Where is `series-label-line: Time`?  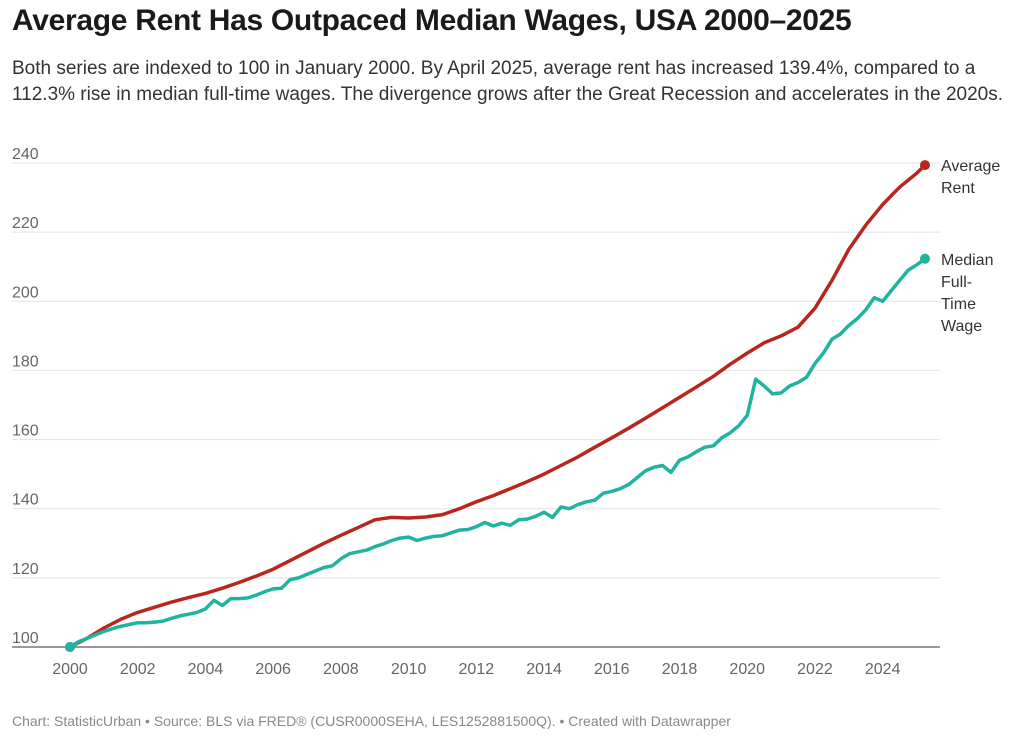 series-label-line: Time is located at coordinates (958, 304).